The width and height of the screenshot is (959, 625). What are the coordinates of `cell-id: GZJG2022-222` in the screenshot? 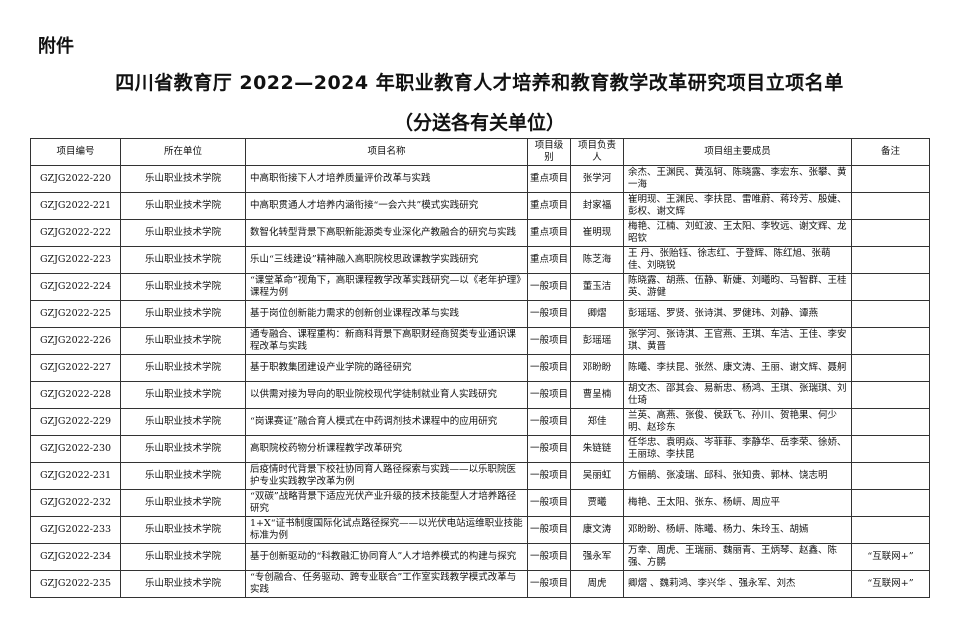 It's located at (75, 233).